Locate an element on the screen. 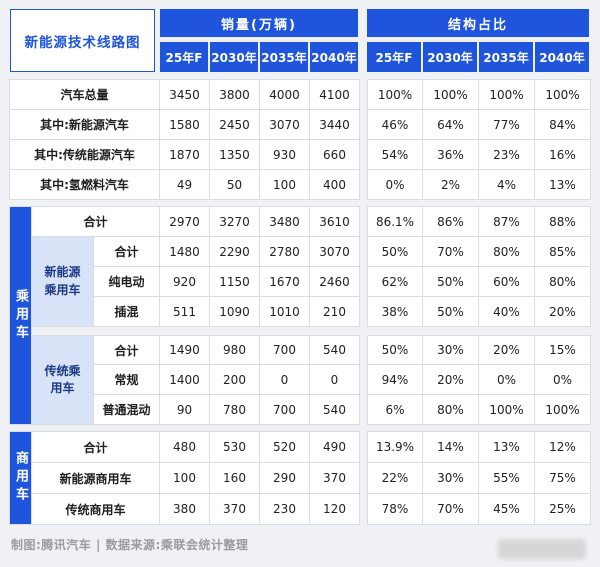  sales-cell: 200 is located at coordinates (235, 380).